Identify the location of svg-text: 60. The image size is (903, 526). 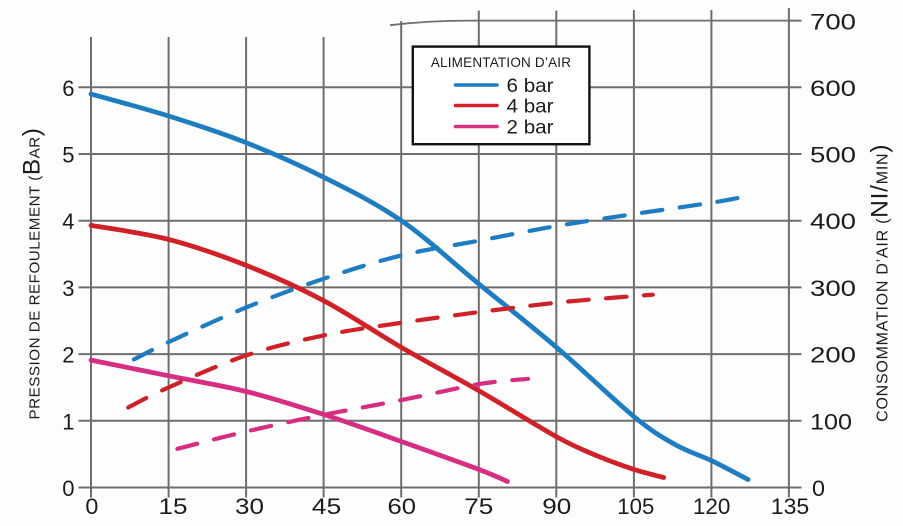
(402, 506).